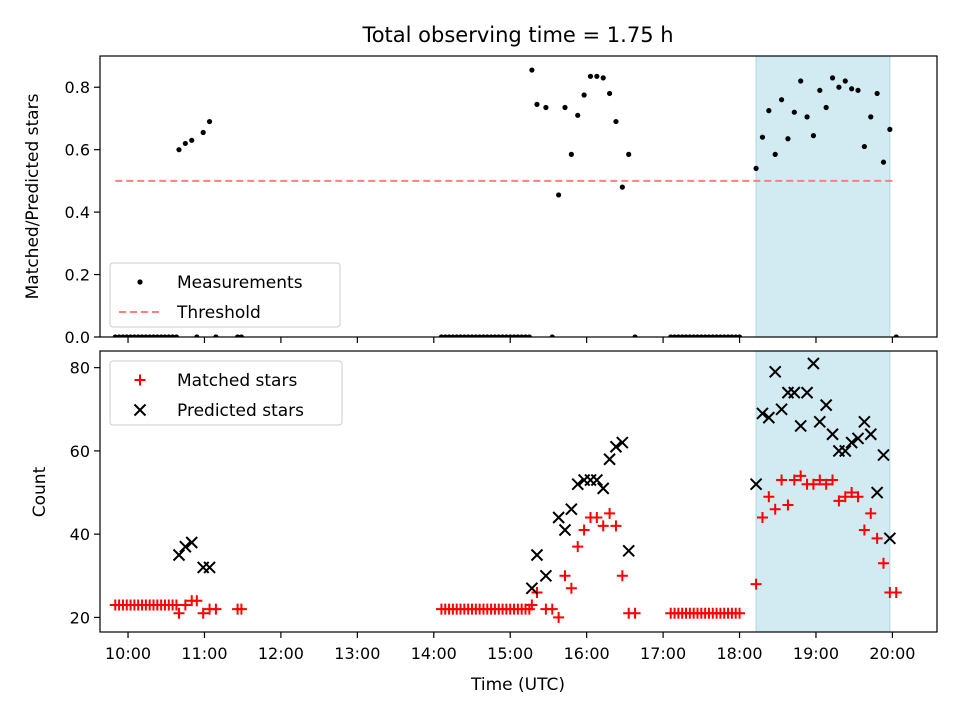 This screenshot has width=960, height=720. What do you see at coordinates (140, 282) in the screenshot?
I see `legend-measurement-swatch` at bounding box center [140, 282].